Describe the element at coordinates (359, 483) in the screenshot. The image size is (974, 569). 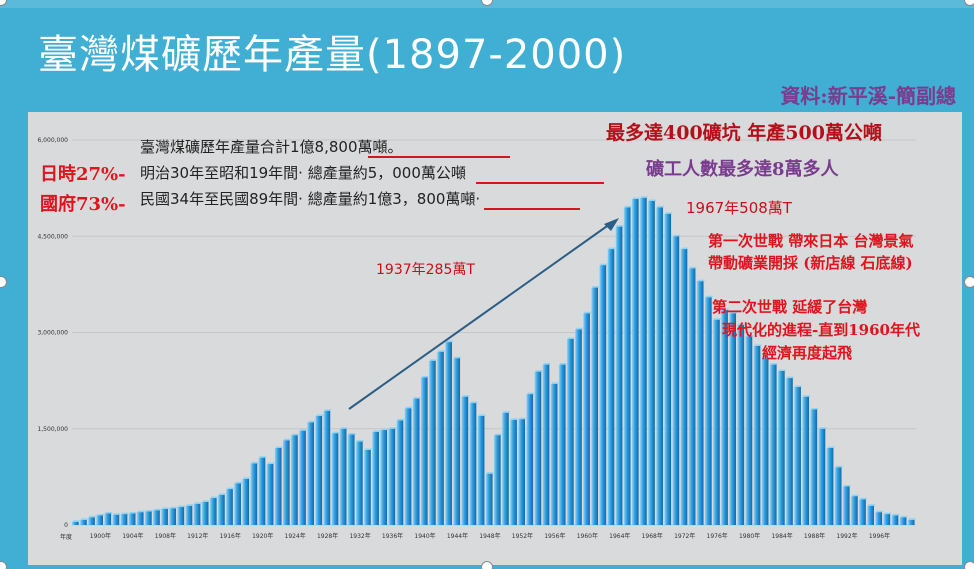
I see `bar-1932` at that location.